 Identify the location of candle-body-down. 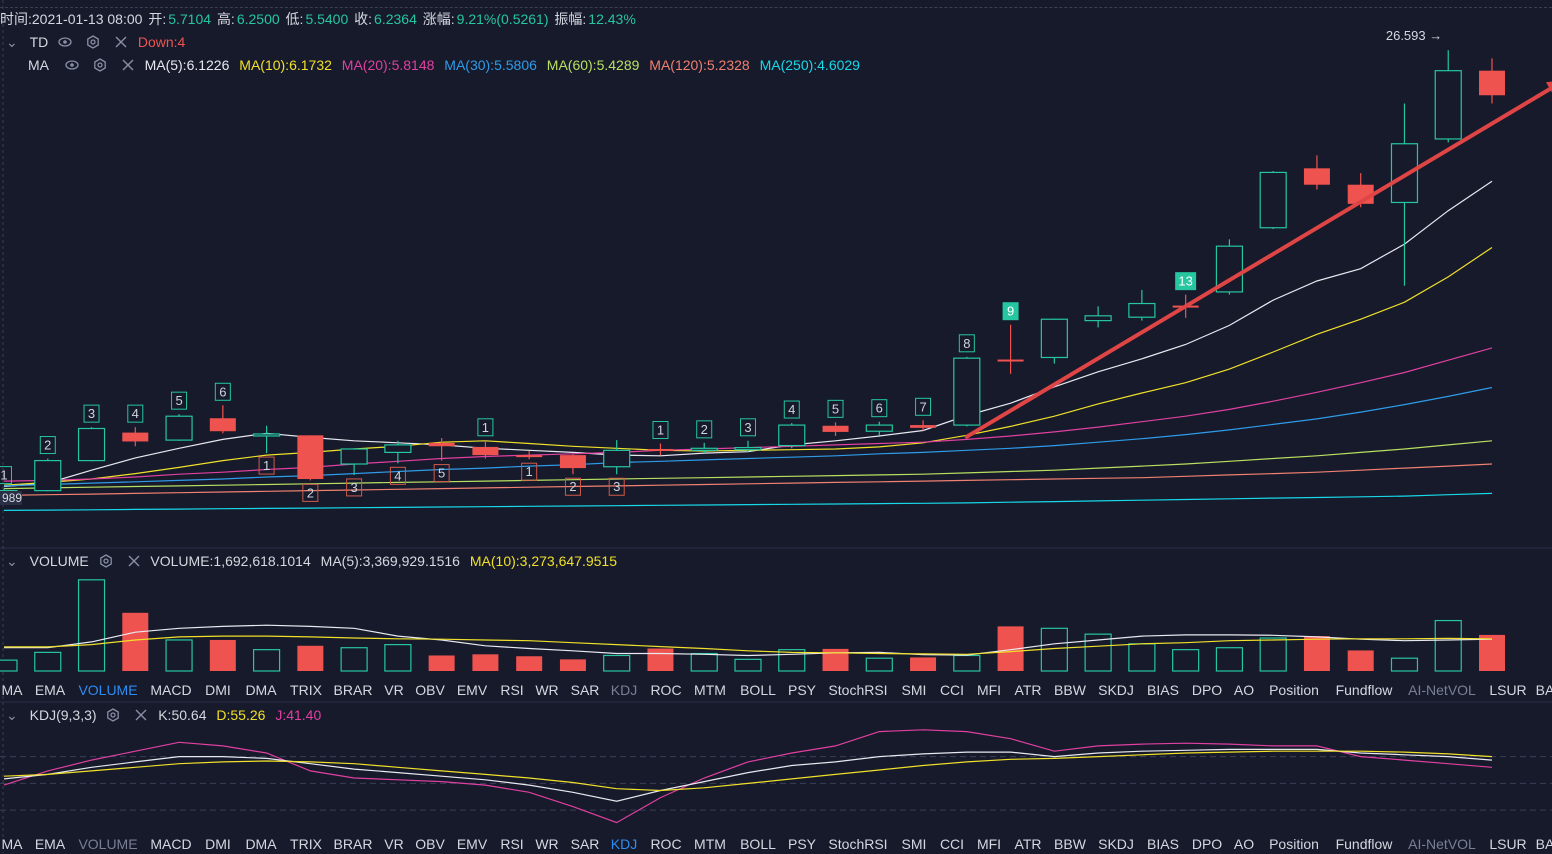
(1010, 360).